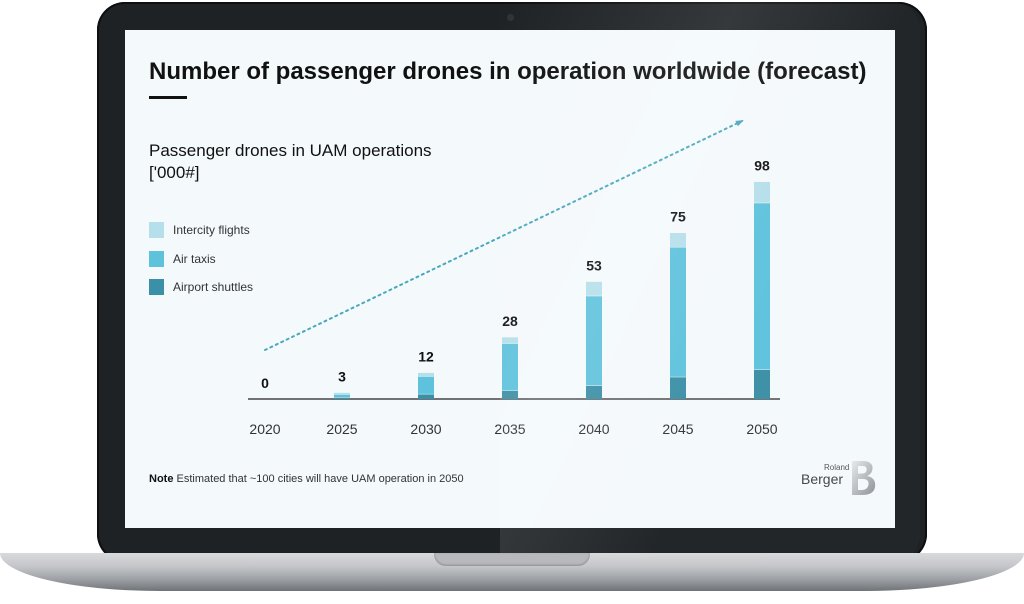 Image resolution: width=1024 pixels, height=604 pixels. I want to click on logo-roland-text: Roland, so click(837, 467).